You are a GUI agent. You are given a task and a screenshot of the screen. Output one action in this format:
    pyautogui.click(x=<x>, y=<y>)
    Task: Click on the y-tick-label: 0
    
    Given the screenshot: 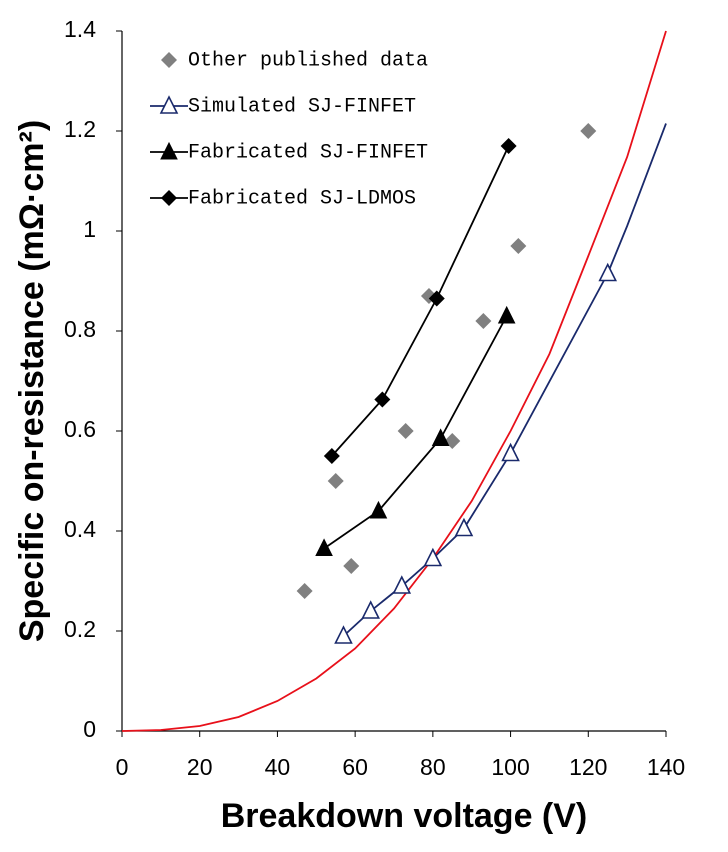 What is the action you would take?
    pyautogui.click(x=89, y=729)
    